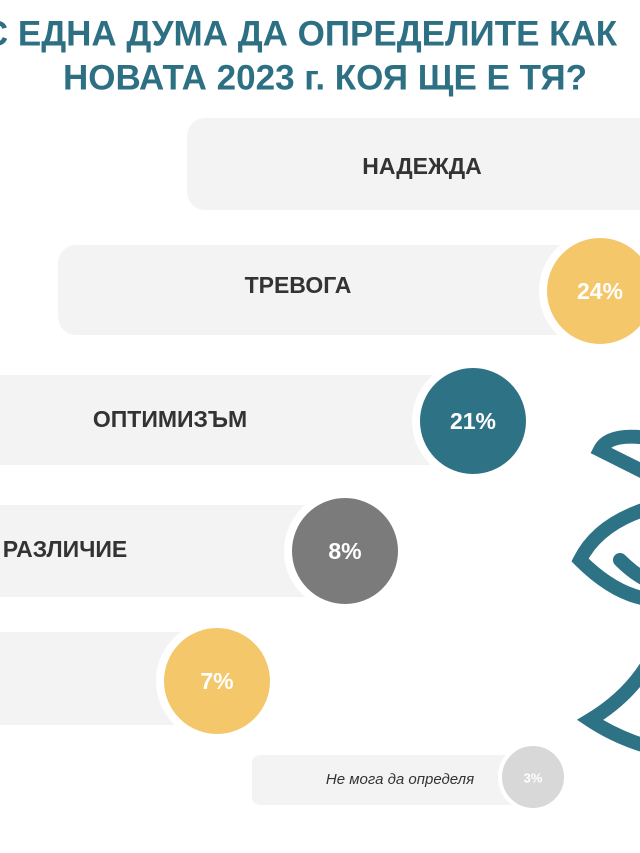 This screenshot has height=853, width=640. What do you see at coordinates (298, 285) in the screenshot?
I see `category-label: ТРЕВОГА` at bounding box center [298, 285].